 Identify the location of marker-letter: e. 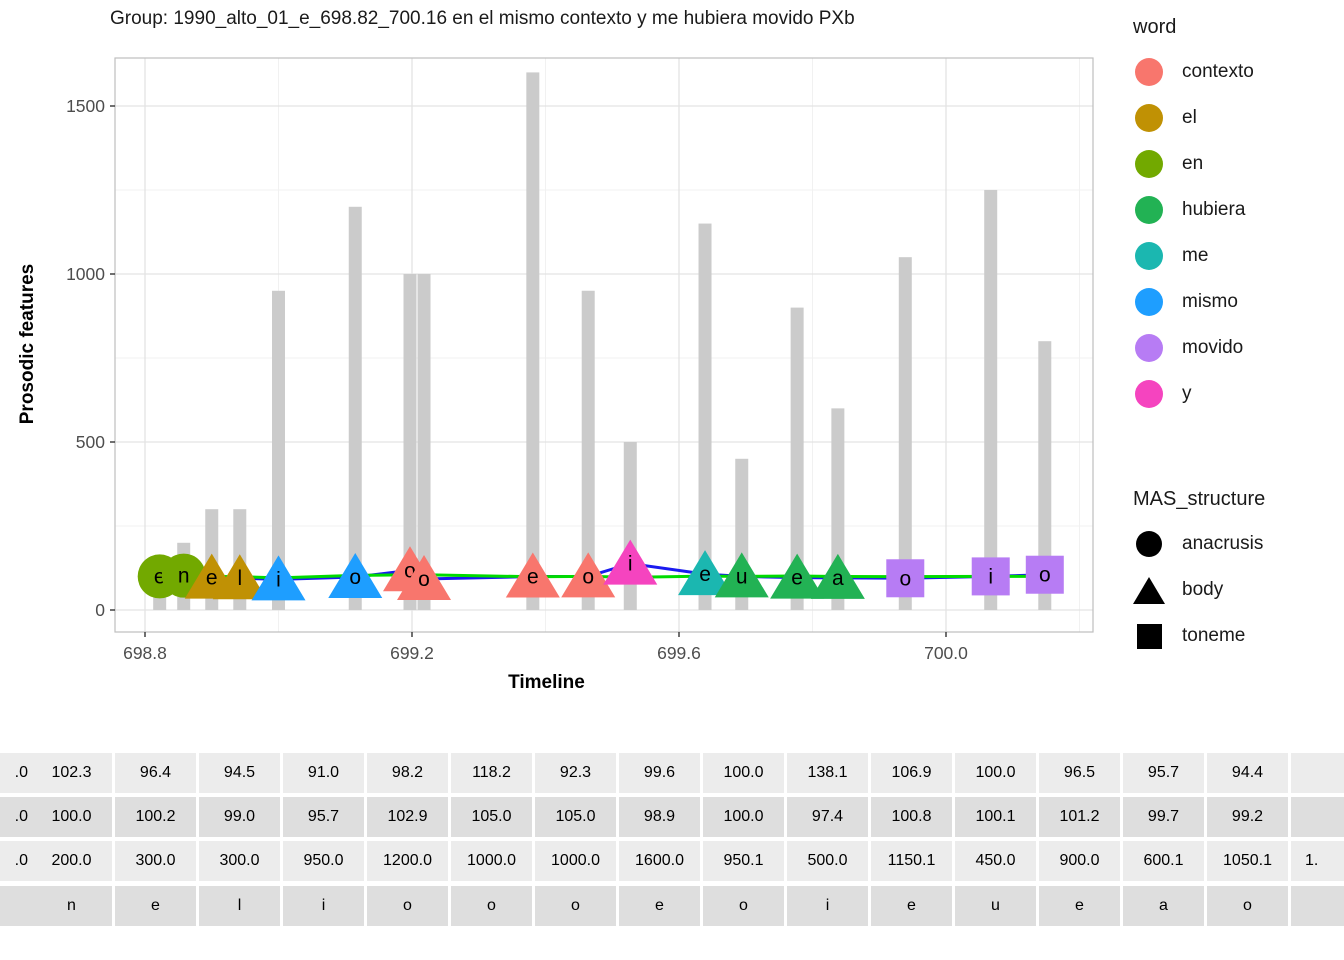
(533, 577).